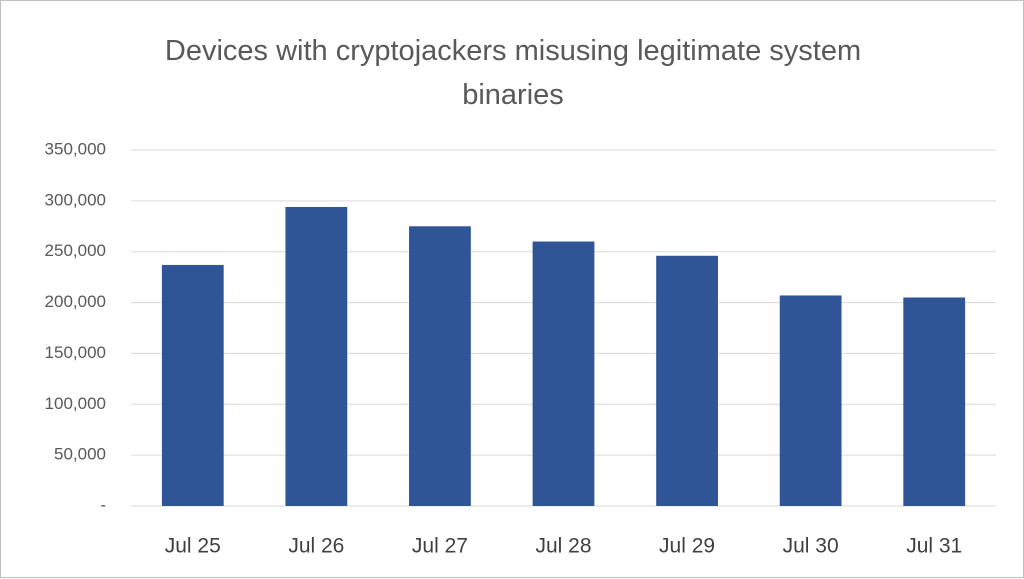 This screenshot has height=579, width=1024. I want to click on y-tick-label: 300,000, so click(75, 199).